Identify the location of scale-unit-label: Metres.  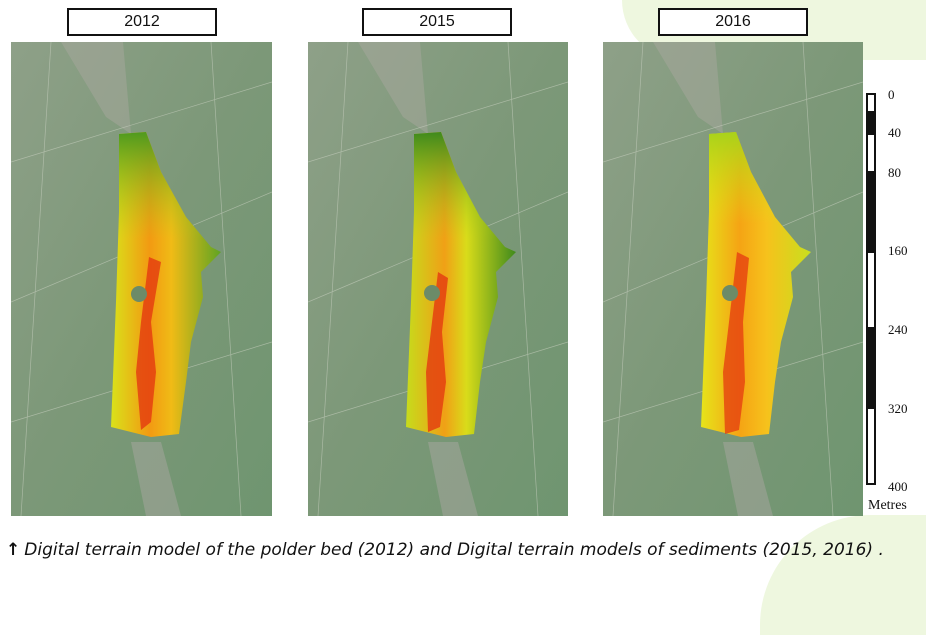
(887, 505).